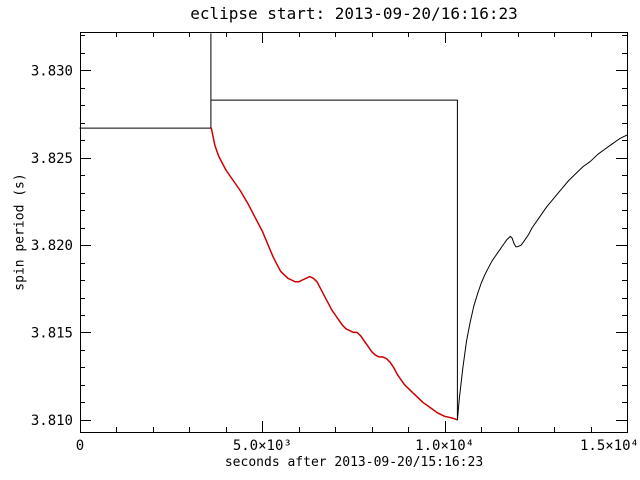  What do you see at coordinates (52, 333) in the screenshot?
I see `y-tick-label: 3.815` at bounding box center [52, 333].